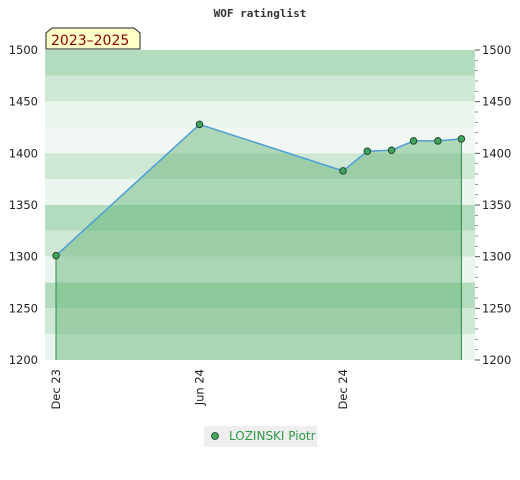 The image size is (520, 480). I want to click on y-tick-label-left: 1450, so click(23, 102).